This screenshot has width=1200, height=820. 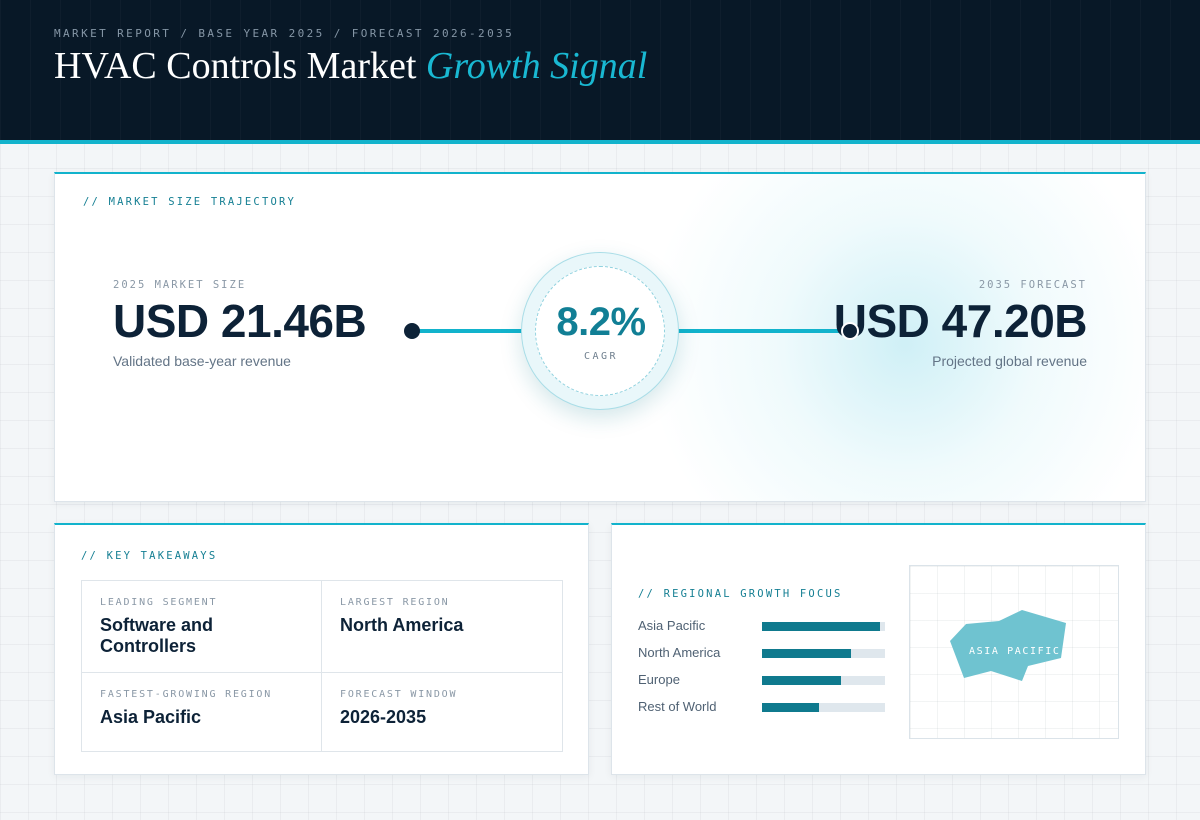 I want to click on page-title: HVAC Controls Market Growth Signal, so click(x=350, y=66).